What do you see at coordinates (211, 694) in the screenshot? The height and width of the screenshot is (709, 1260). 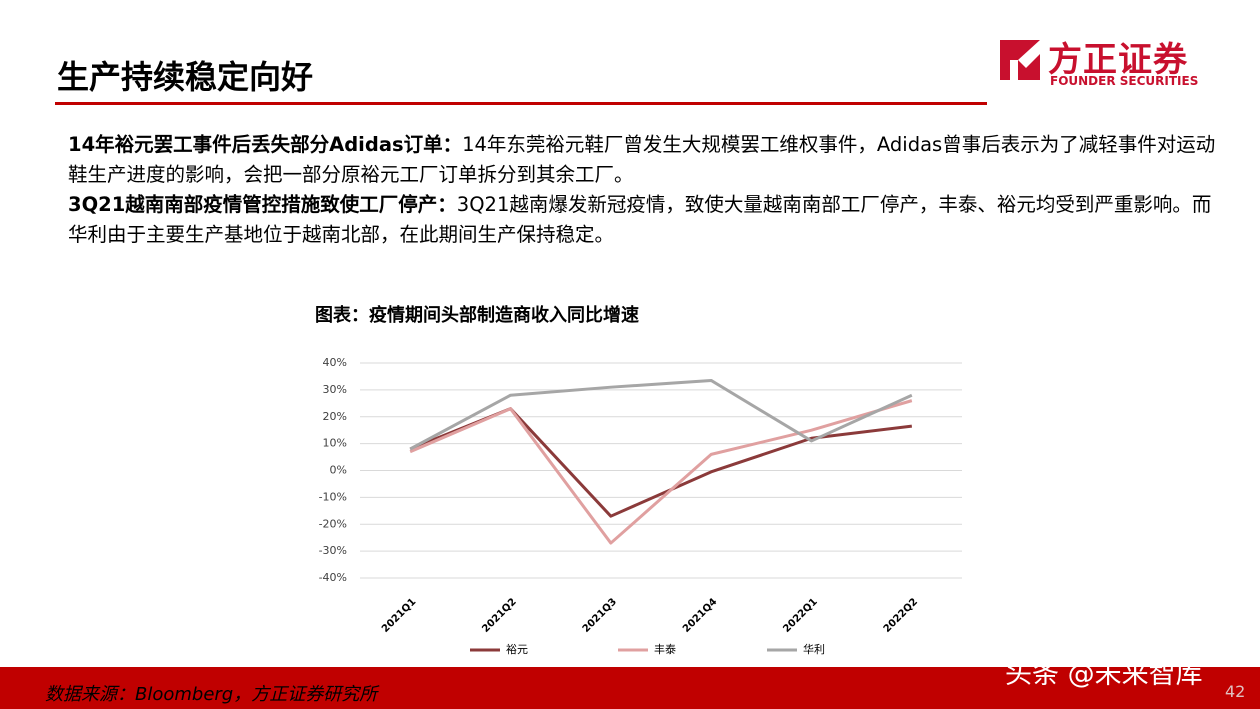 I see `source-note: 数据来源：Bloomberg，方正证券研究所` at bounding box center [211, 694].